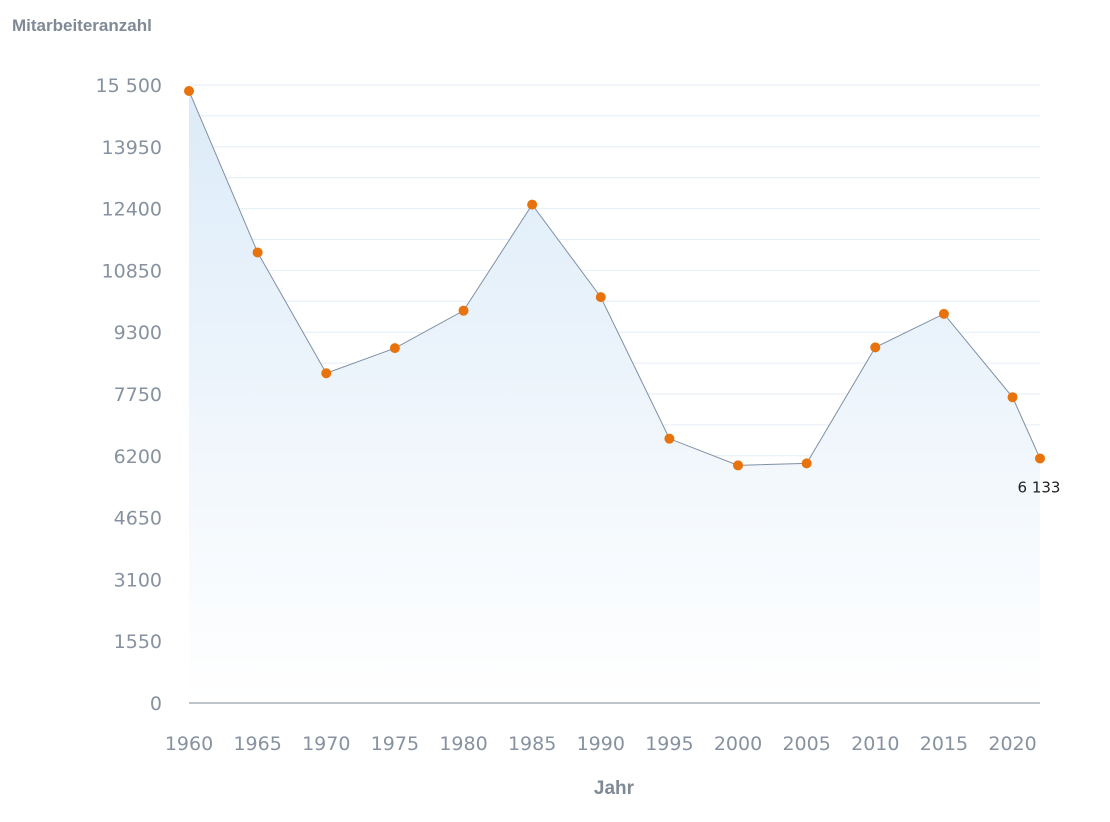 The width and height of the screenshot is (1110, 822). What do you see at coordinates (1039, 487) in the screenshot?
I see `data-label: 6 133` at bounding box center [1039, 487].